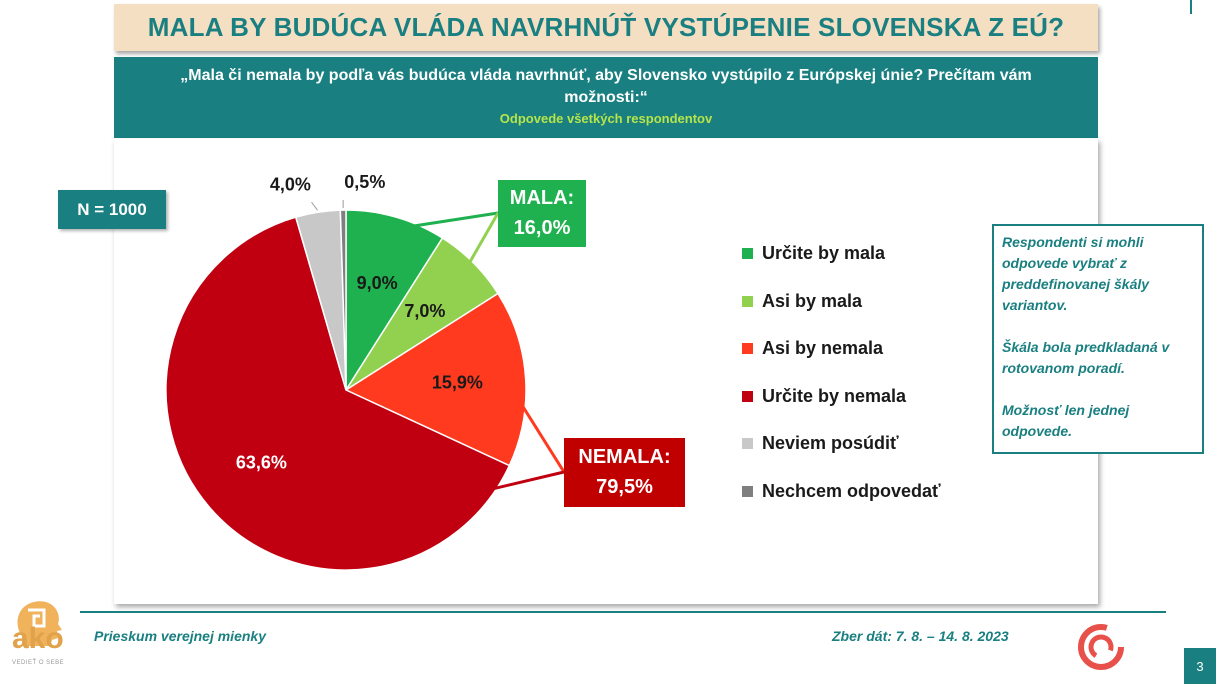  I want to click on pie-data-label-3: 63,6%, so click(261, 463).